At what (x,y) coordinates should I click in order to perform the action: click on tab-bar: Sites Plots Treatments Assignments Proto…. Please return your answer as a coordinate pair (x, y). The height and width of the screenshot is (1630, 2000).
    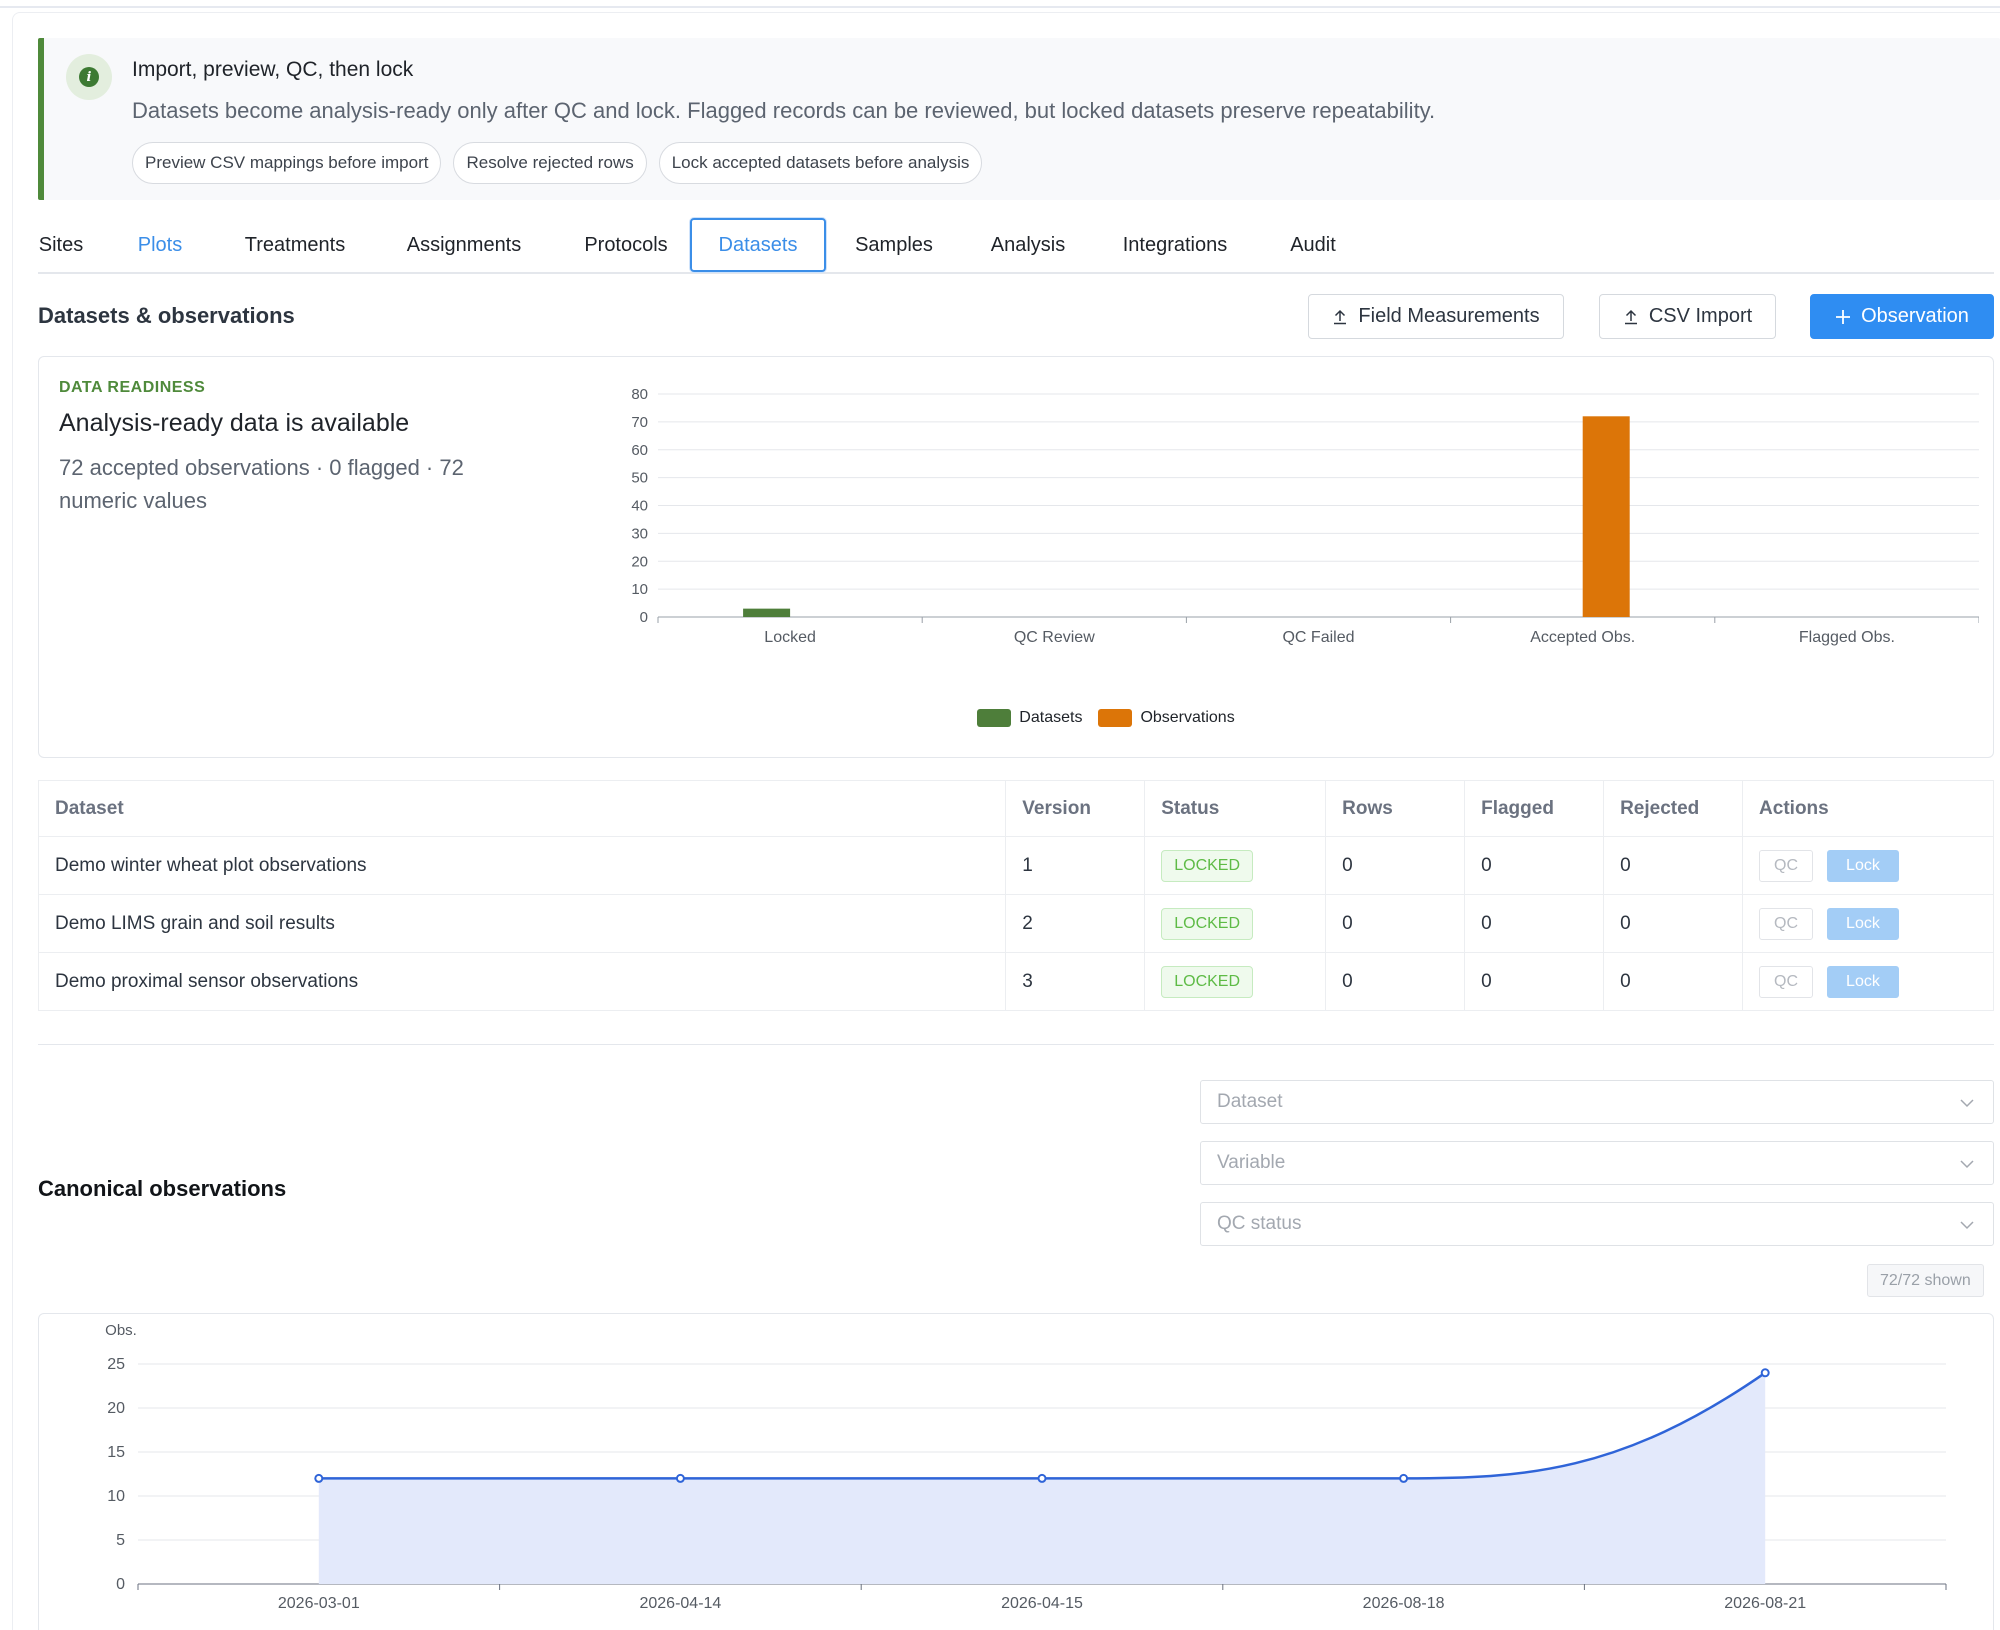
    Looking at the image, I should click on (1016, 246).